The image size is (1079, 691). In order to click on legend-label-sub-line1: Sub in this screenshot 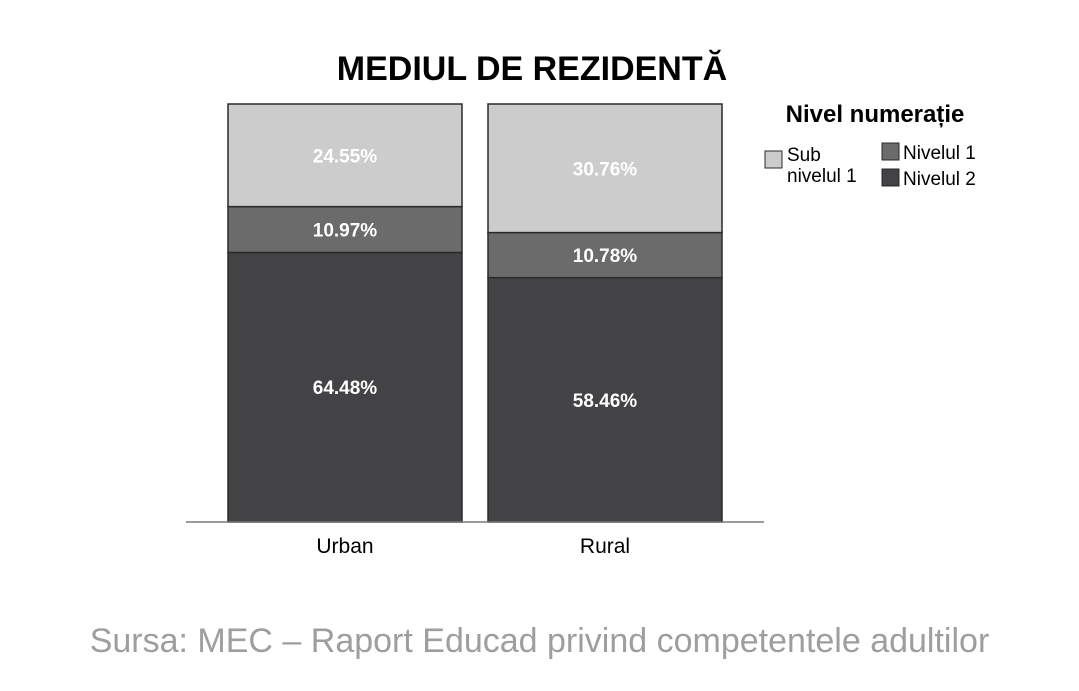, I will do `click(804, 155)`.